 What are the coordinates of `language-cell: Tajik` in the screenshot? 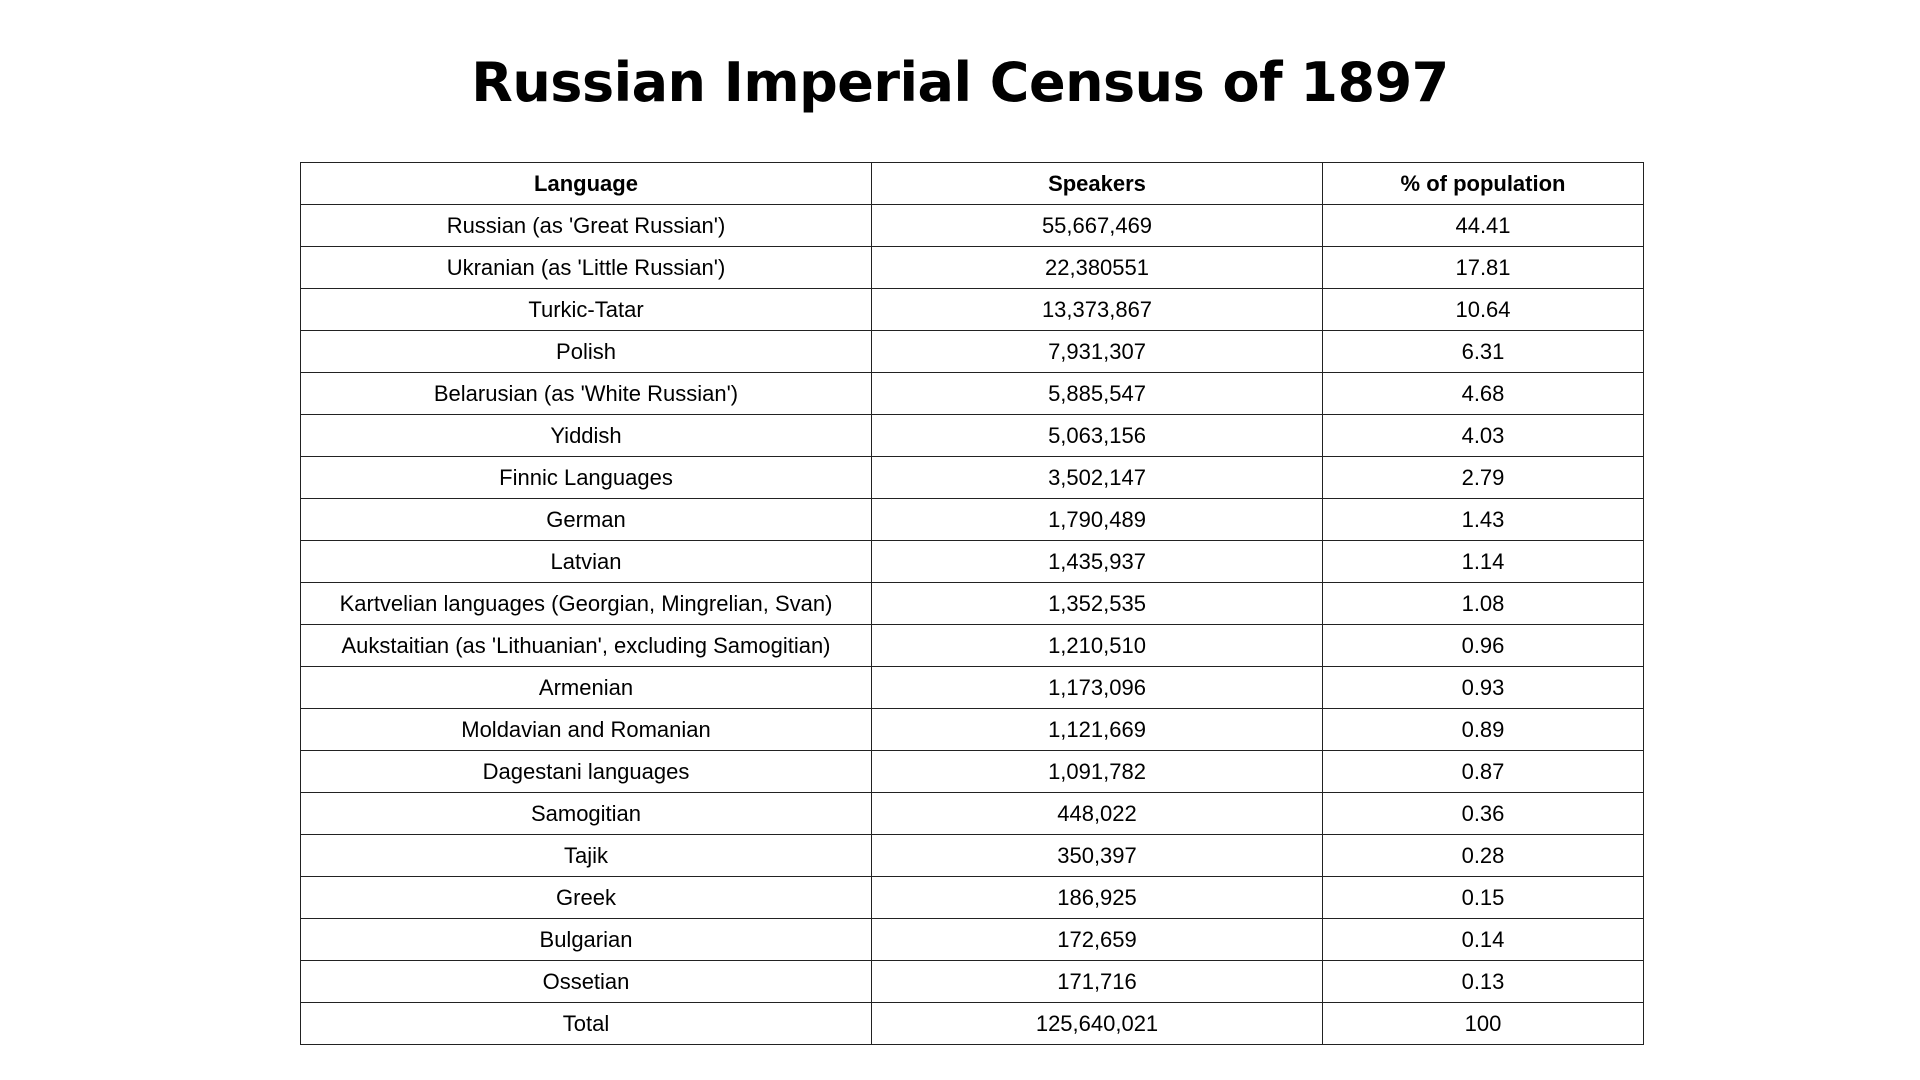 It's located at (586, 855).